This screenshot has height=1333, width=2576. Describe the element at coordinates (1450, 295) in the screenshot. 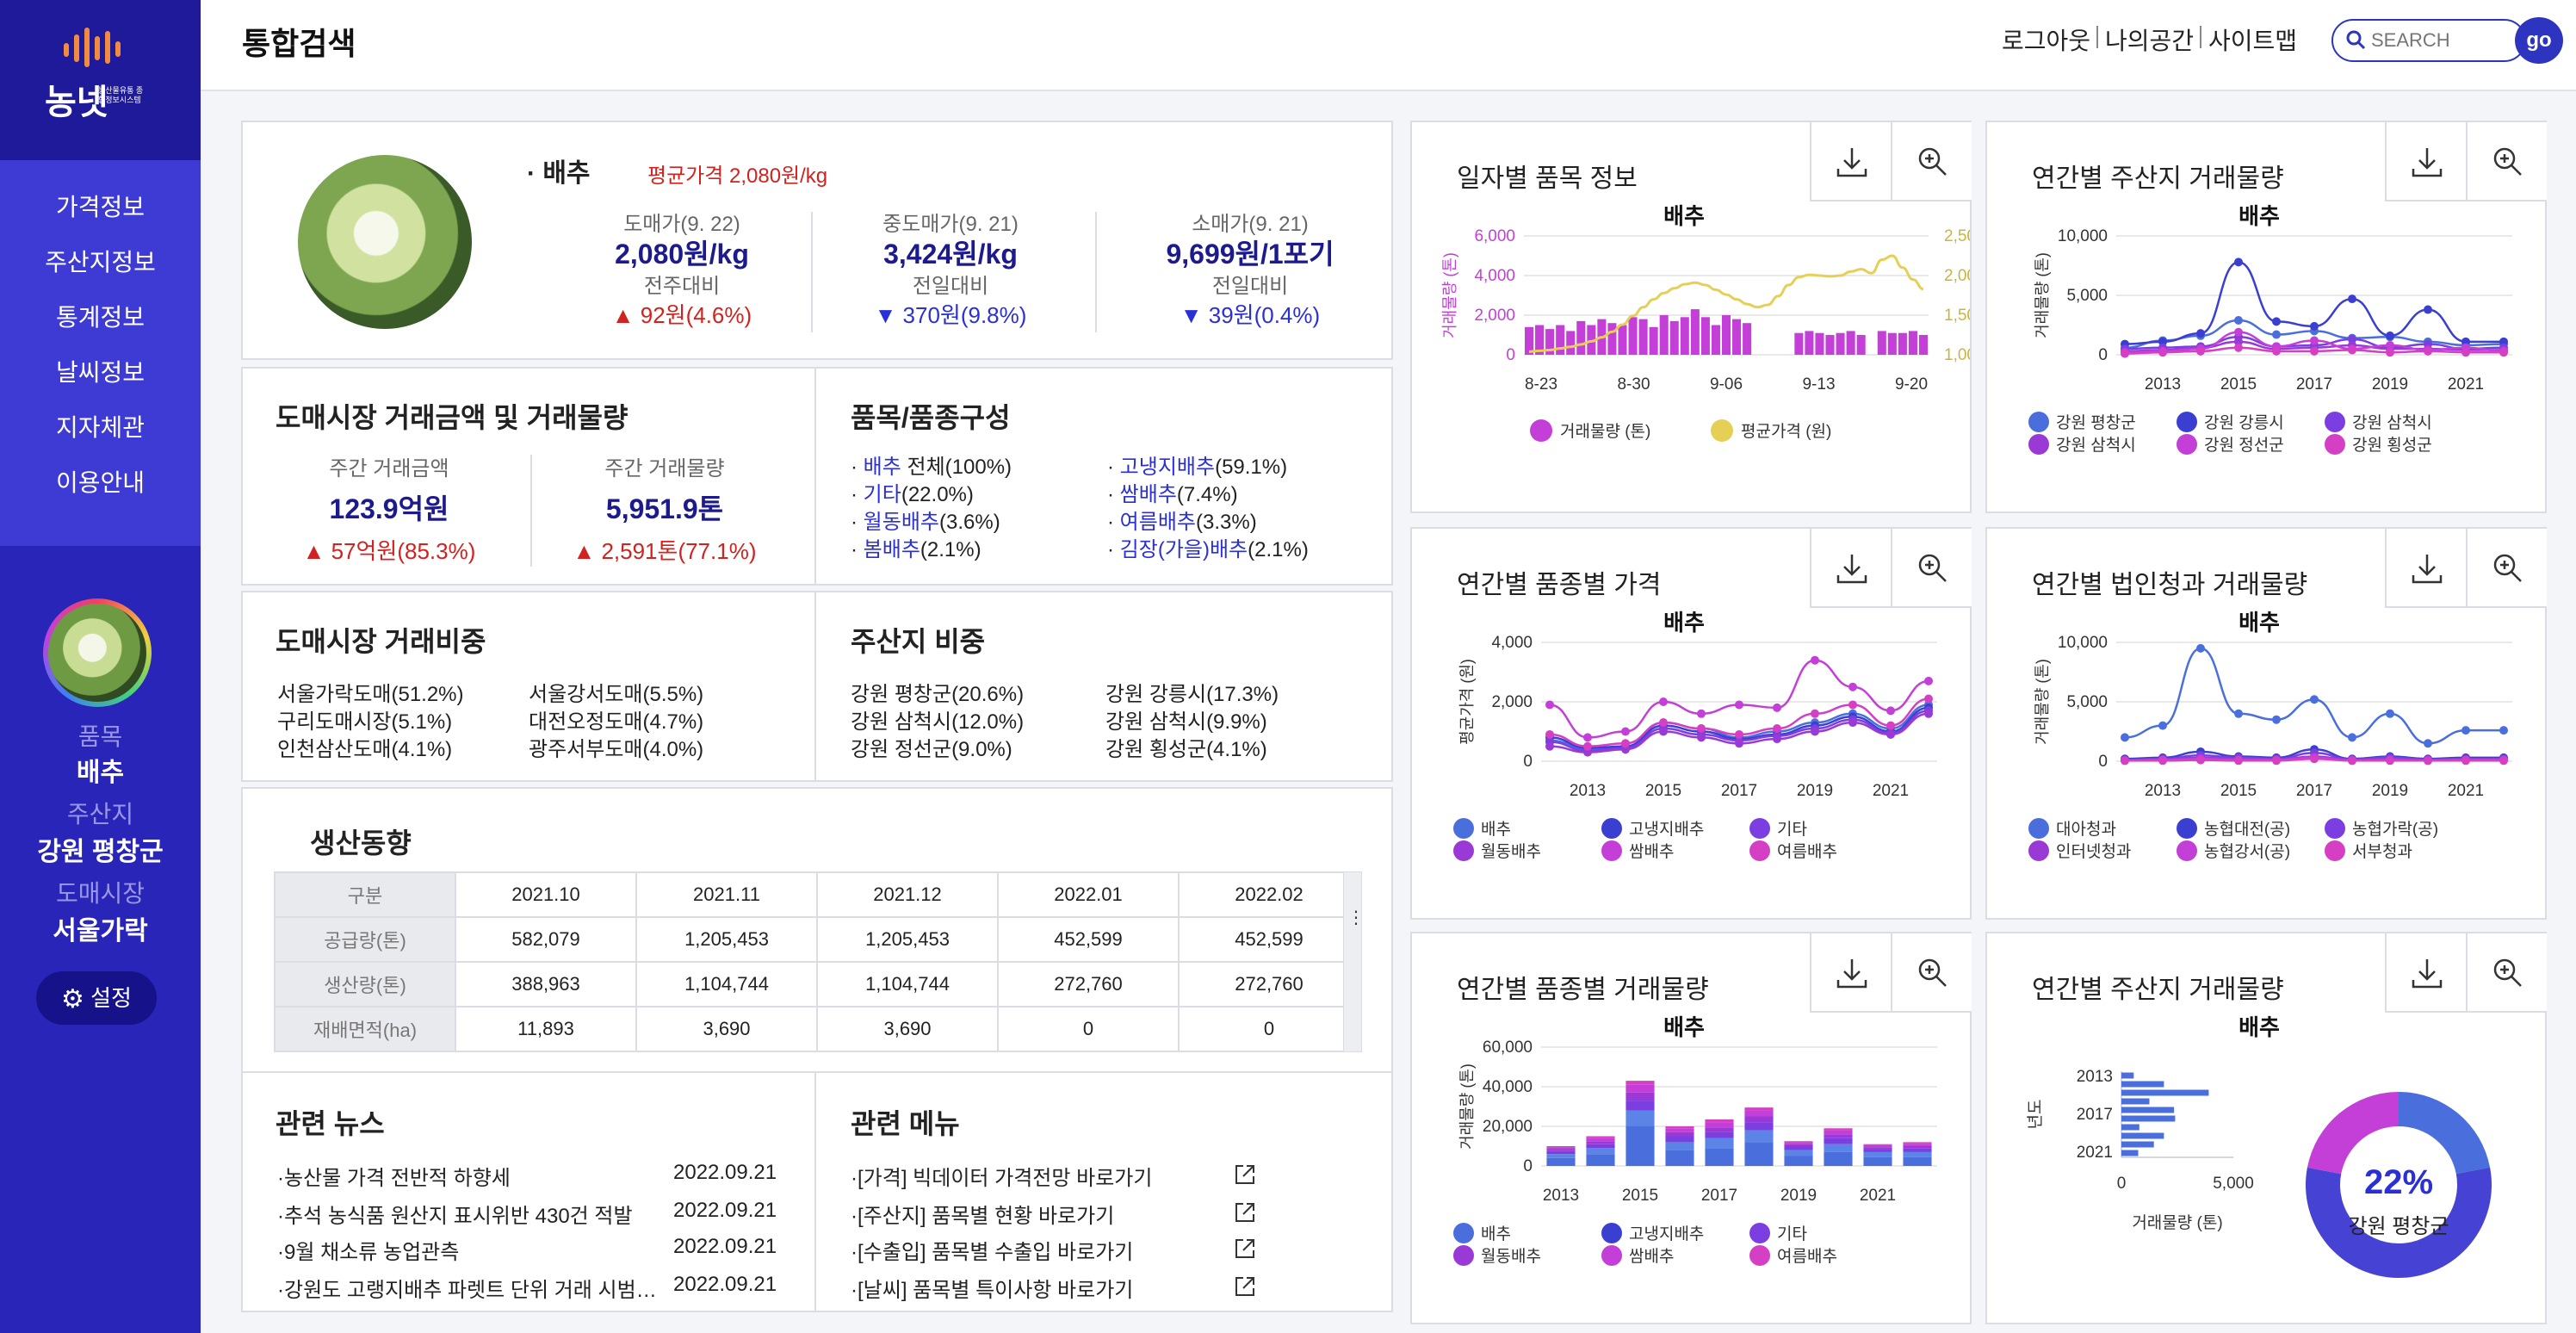

I see `y-axis-label: 거래물량 (톤)` at that location.